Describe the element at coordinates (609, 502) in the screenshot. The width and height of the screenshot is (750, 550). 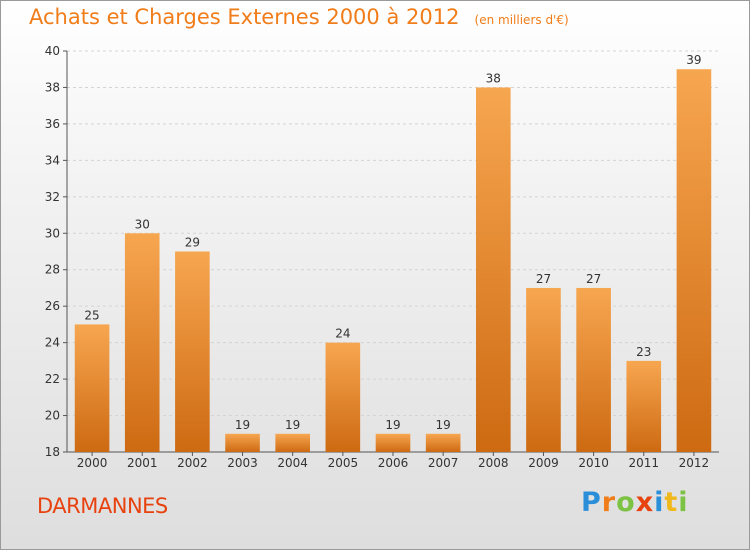
I see `logo-letter: r` at that location.